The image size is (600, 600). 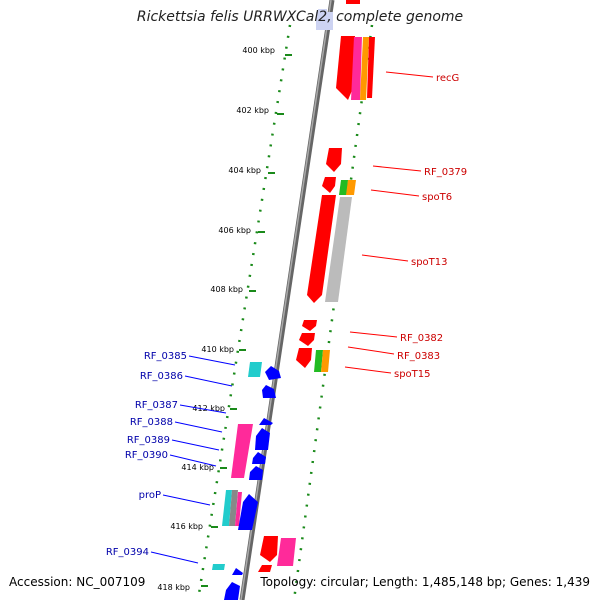 I want to click on gene-label-RF_0394: RF_0394, so click(x=127, y=552).